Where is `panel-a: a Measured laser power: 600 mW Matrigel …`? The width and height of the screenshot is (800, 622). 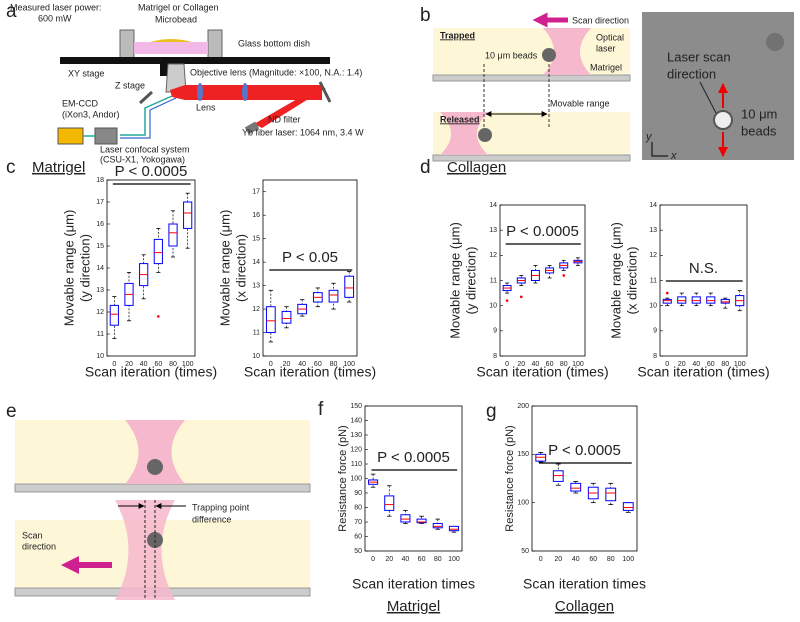
panel-a: a Measured laser power: 600 mW Matrigel … is located at coordinates (185, 82).